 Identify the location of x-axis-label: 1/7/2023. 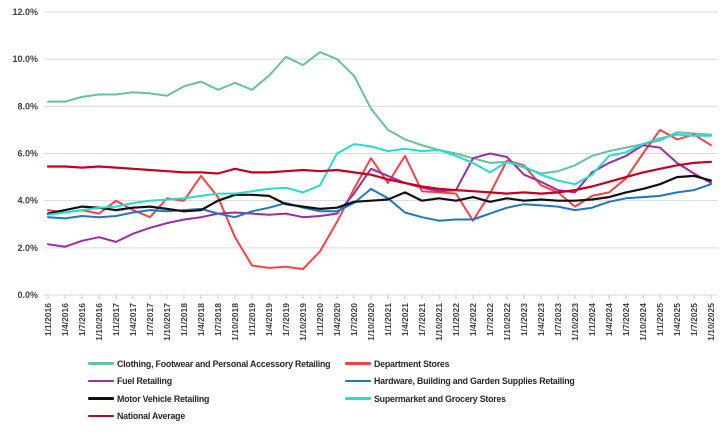
(558, 319).